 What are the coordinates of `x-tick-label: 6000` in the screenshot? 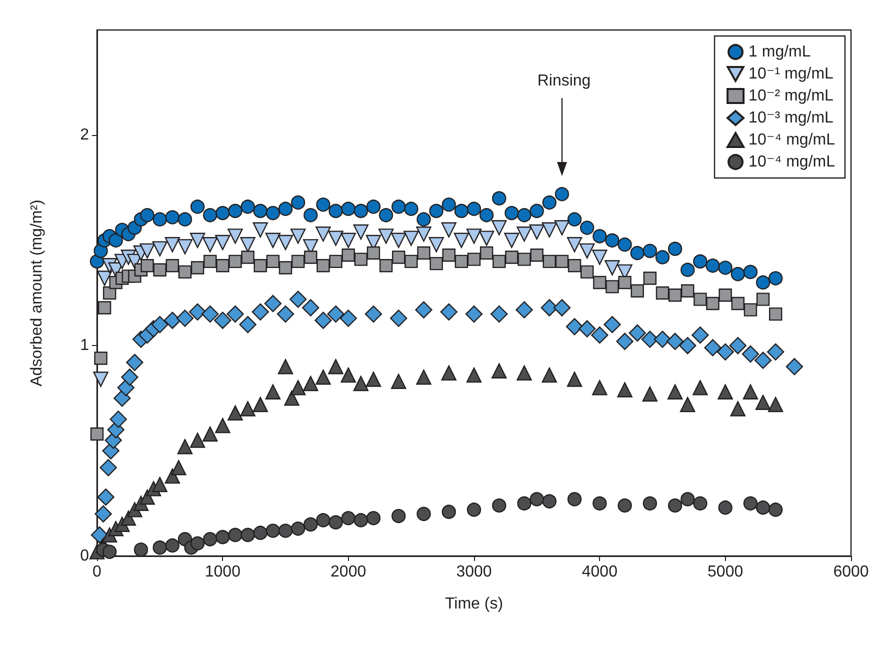 It's located at (851, 572).